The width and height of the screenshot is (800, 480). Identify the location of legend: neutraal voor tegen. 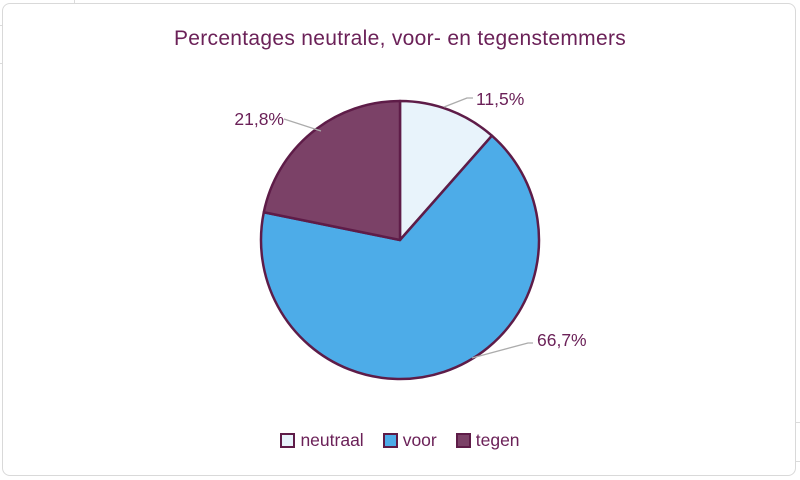
(400, 440).